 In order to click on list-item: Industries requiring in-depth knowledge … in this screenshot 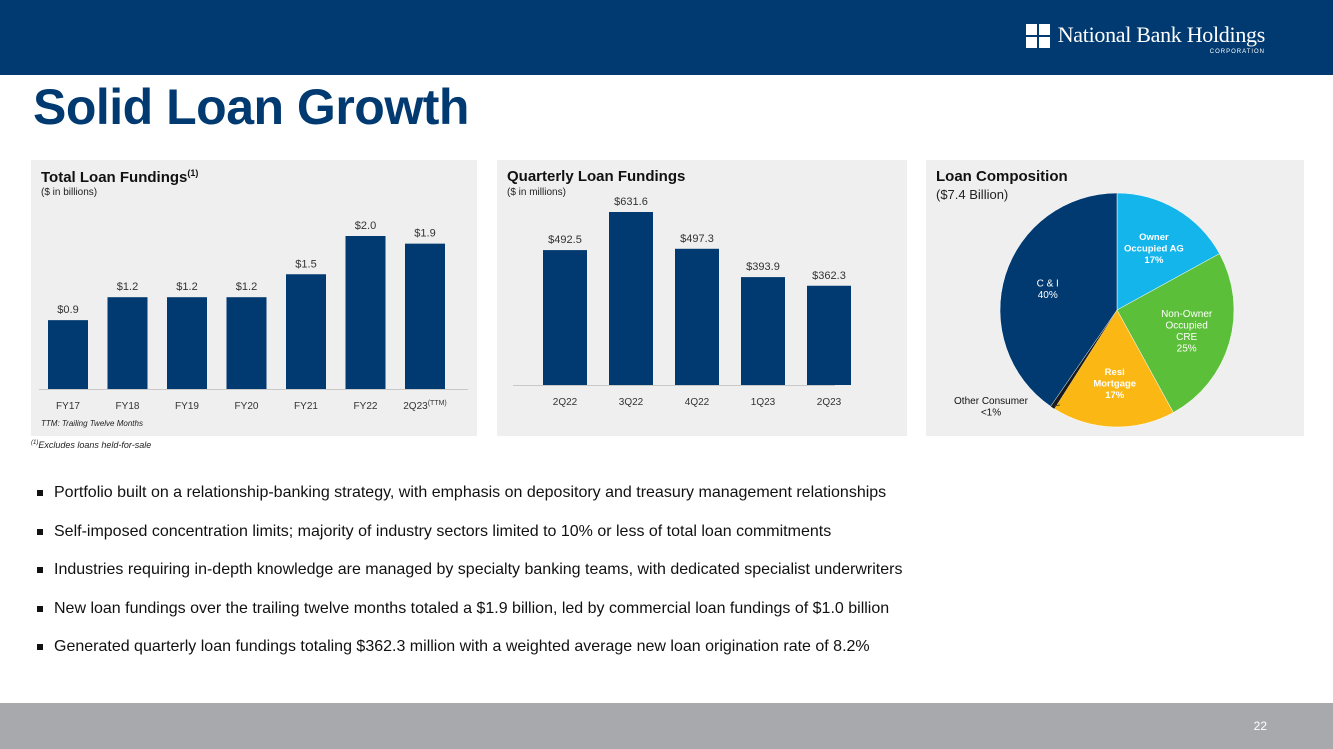, I will do `click(469, 579)`.